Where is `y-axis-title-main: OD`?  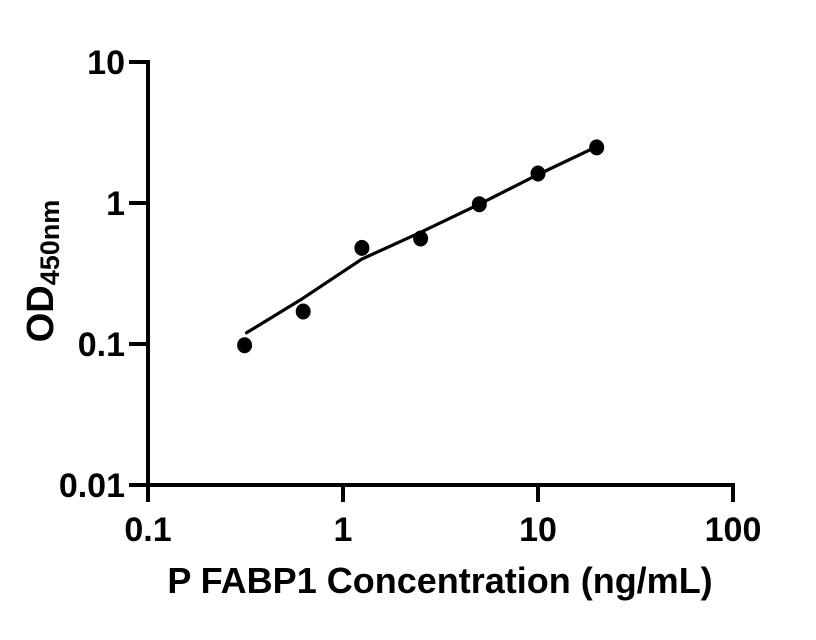
y-axis-title-main: OD is located at coordinates (41, 314).